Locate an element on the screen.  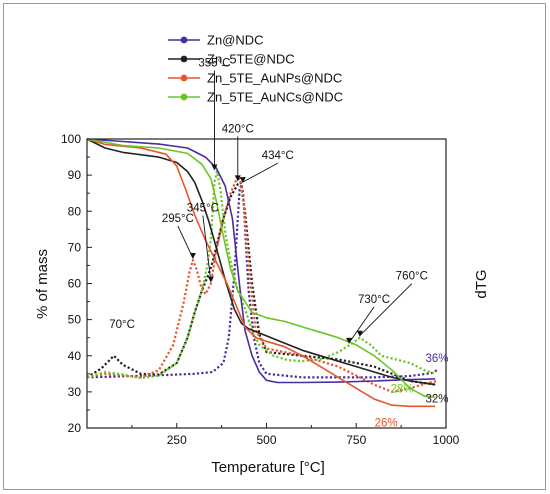
annotation-label: 730°C is located at coordinates (374, 300).